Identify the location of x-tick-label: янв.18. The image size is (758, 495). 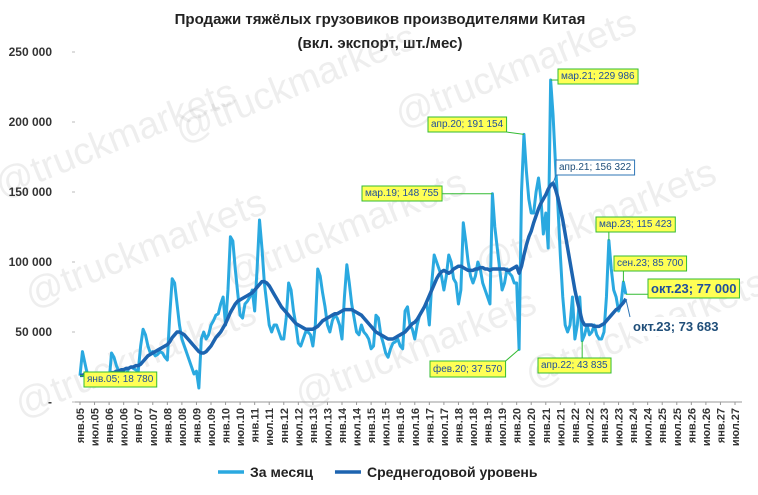
(459, 425).